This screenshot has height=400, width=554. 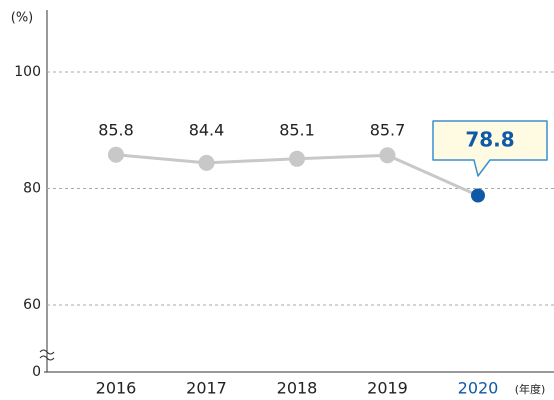 I want to click on y-tick-label: 0, so click(x=36, y=372).